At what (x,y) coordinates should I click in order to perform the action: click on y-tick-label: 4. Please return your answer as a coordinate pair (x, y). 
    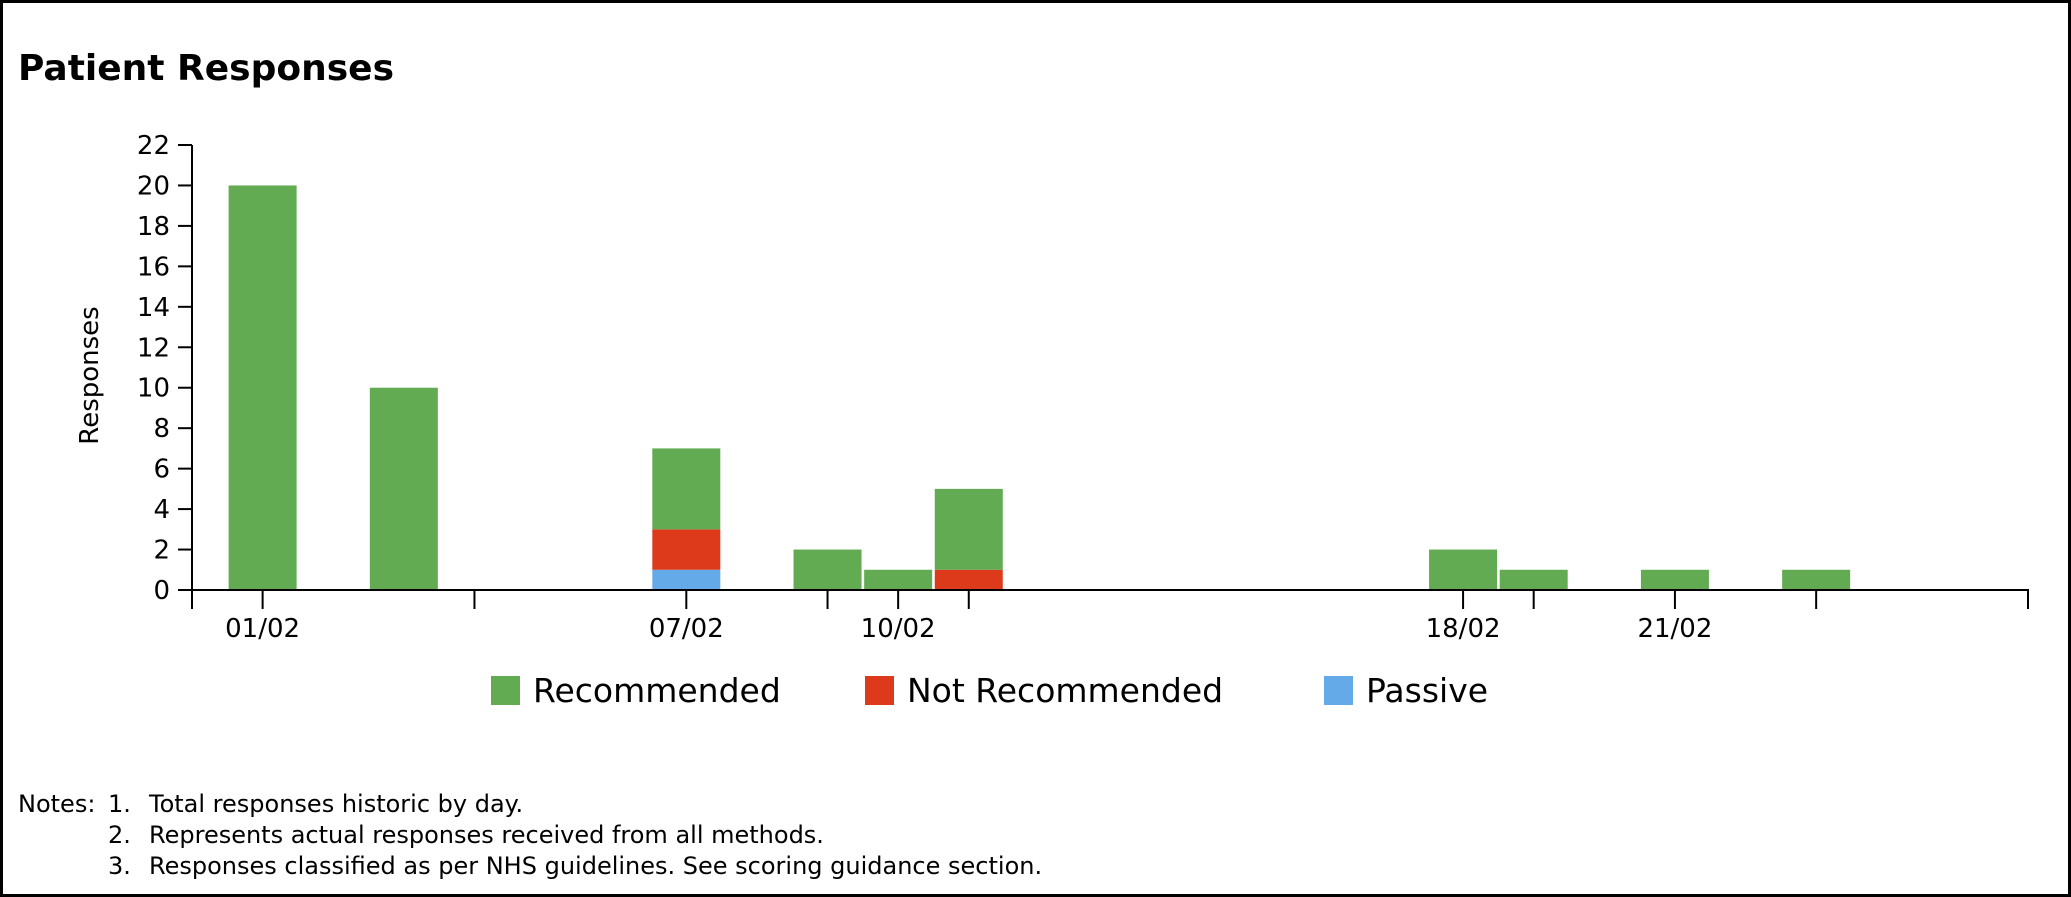
    Looking at the image, I should click on (161, 510).